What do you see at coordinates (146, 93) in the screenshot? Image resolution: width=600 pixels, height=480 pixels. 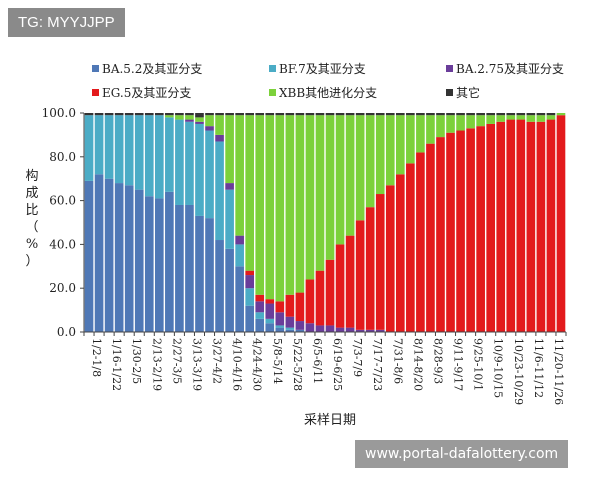 I see `legend-label: EG.5及其亚分支` at bounding box center [146, 93].